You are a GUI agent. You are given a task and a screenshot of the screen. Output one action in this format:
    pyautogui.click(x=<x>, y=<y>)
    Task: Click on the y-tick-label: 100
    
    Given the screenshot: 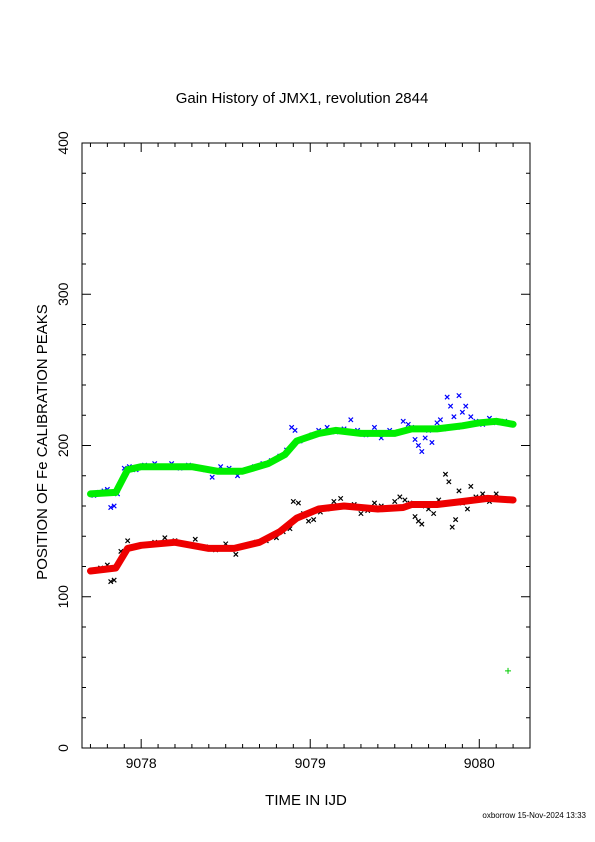 What is the action you would take?
    pyautogui.click(x=63, y=597)
    